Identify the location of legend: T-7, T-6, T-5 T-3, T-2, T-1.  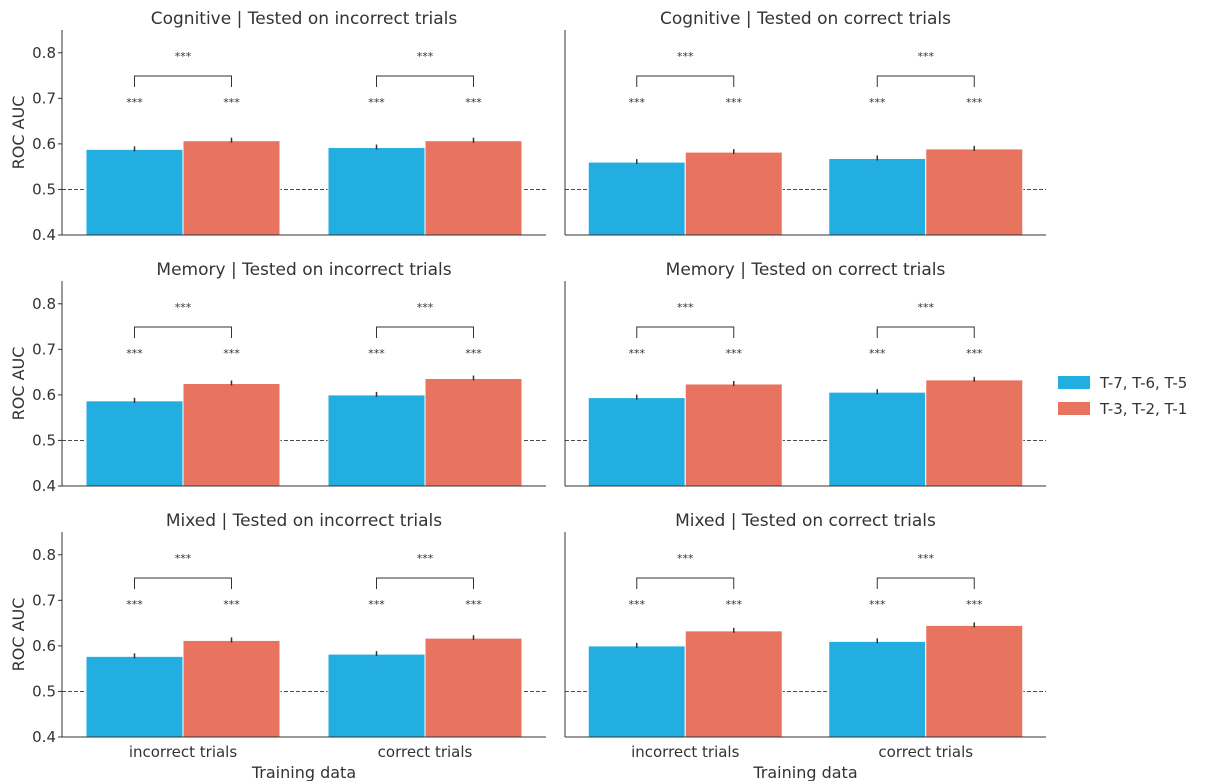
(1122, 396).